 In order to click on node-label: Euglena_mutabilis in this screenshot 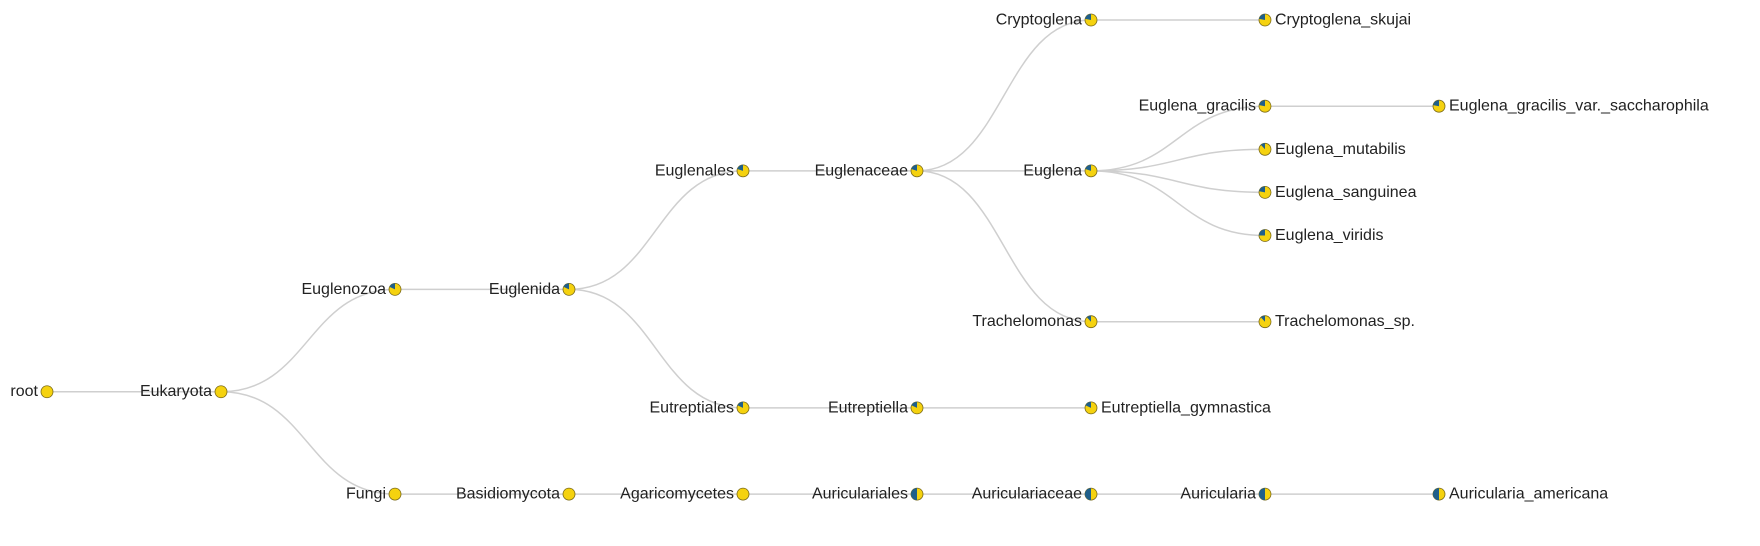, I will do `click(1340, 149)`.